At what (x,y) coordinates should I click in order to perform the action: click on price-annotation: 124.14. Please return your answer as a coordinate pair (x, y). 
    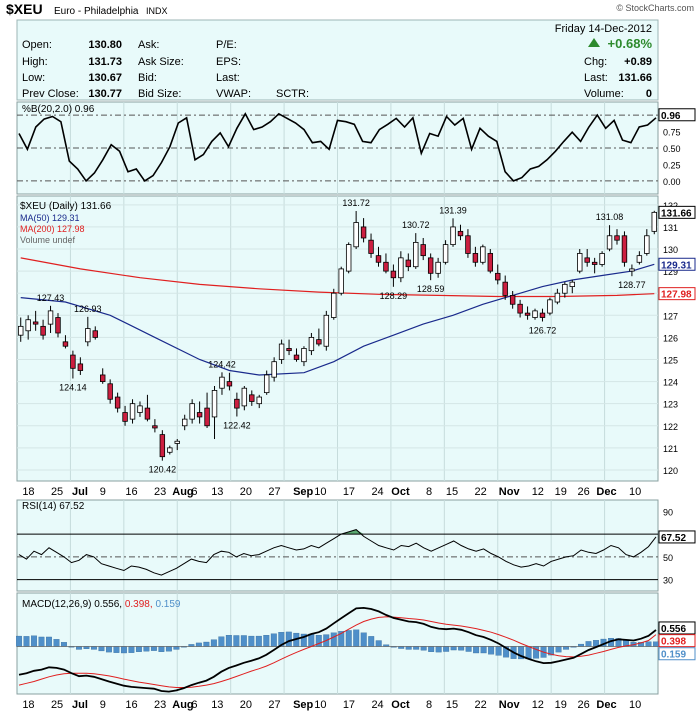
    Looking at the image, I should click on (73, 387).